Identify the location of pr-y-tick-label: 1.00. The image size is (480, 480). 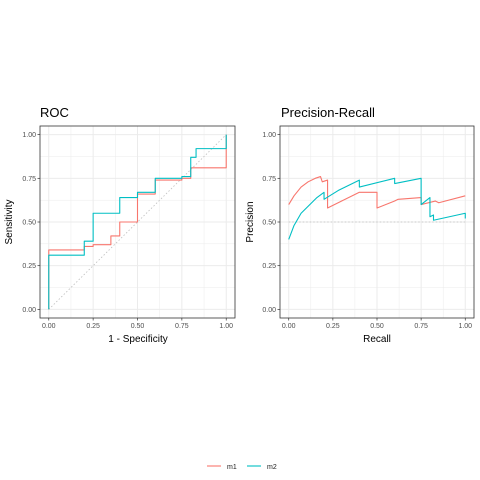
(269, 135).